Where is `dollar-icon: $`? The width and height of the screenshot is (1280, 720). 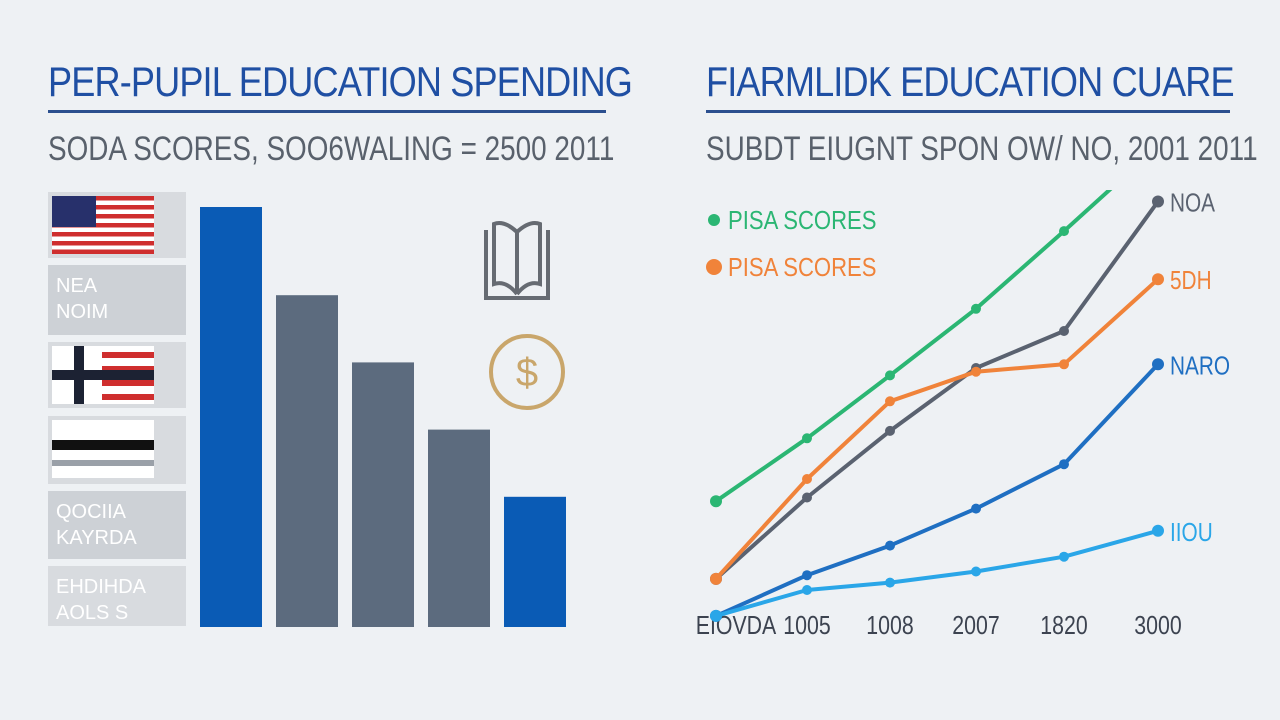
dollar-icon: $ is located at coordinates (529, 375).